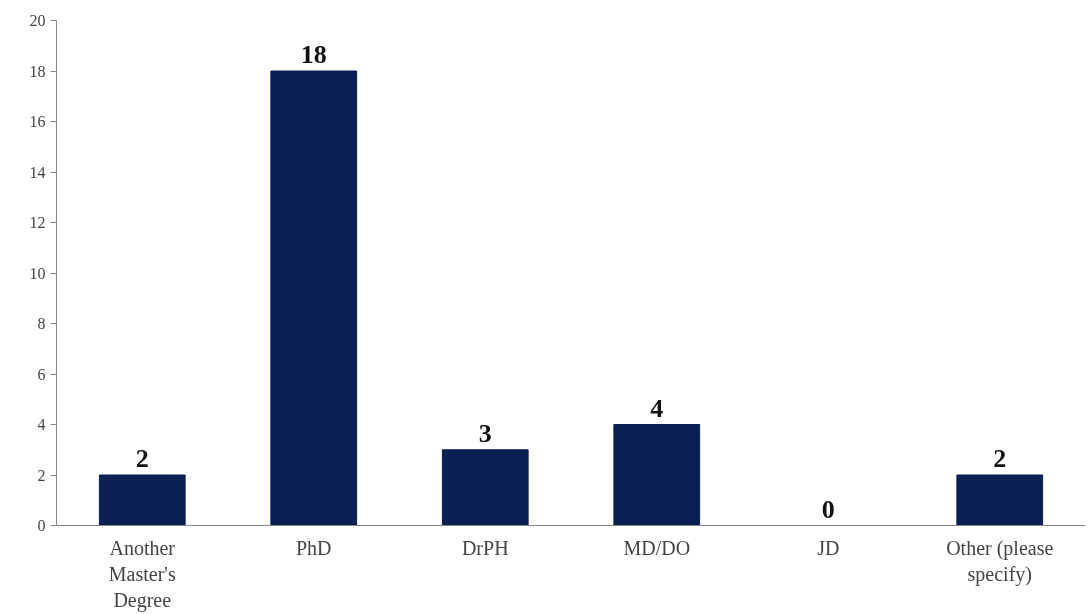 This screenshot has height=614, width=1089. I want to click on x-tick-label: DrPH, so click(485, 547).